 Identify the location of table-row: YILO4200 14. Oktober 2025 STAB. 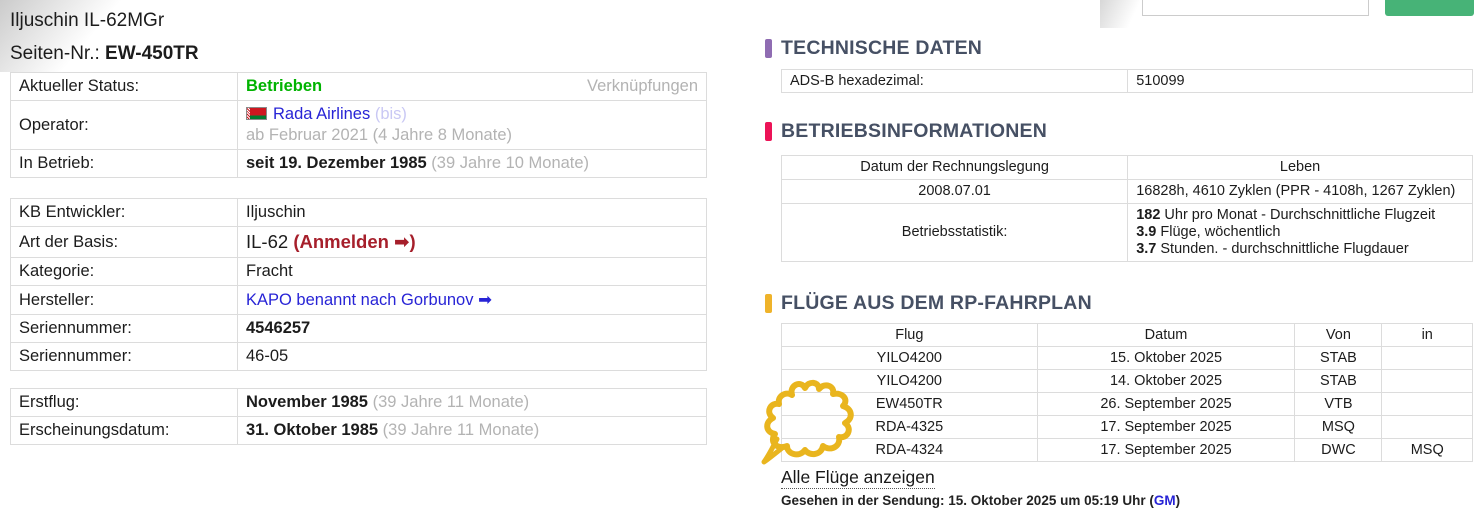
(1127, 381).